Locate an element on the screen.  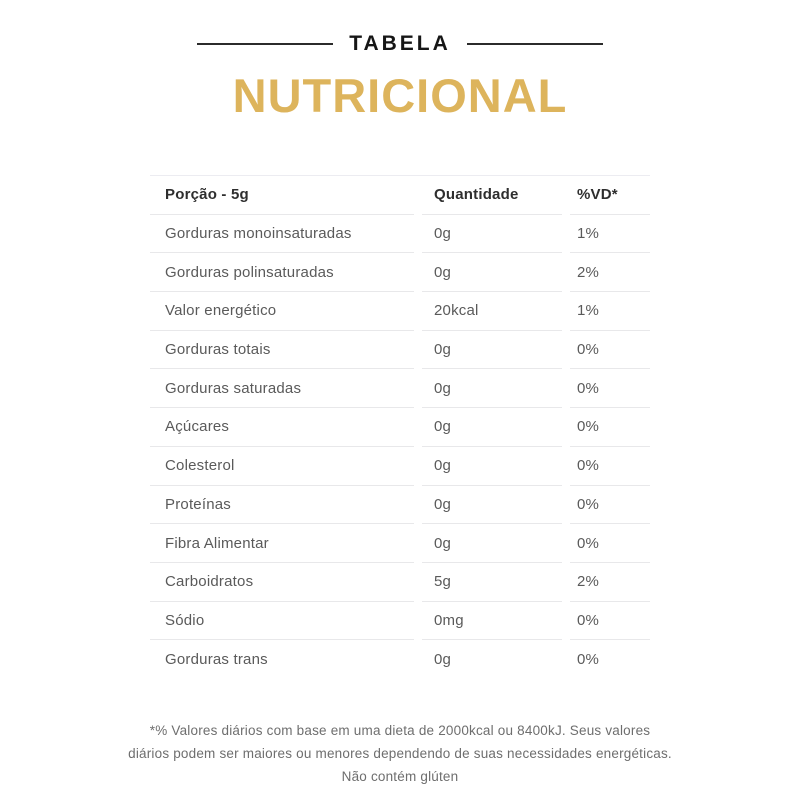
nutrient-label: Valor energético is located at coordinates (282, 311).